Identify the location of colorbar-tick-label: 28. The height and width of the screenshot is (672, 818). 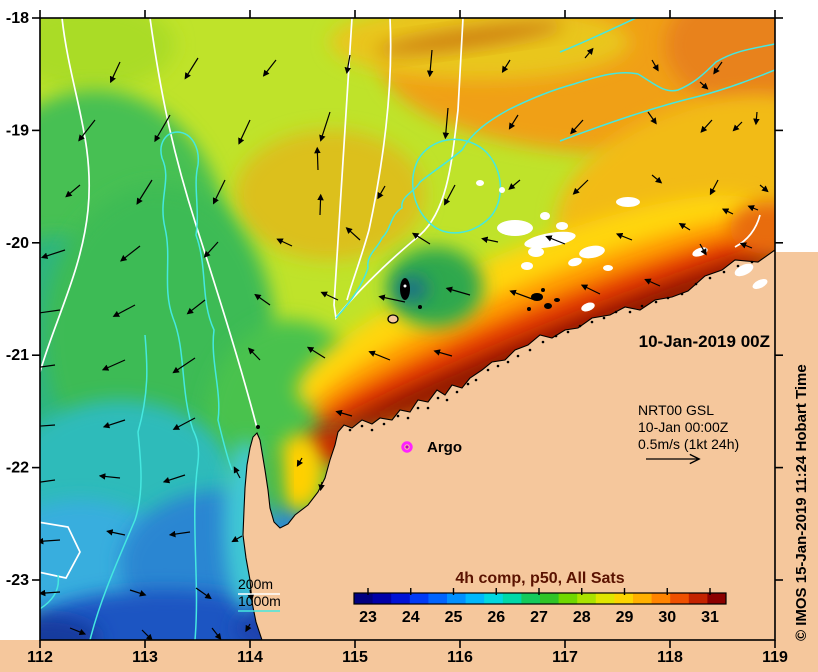
(582, 617).